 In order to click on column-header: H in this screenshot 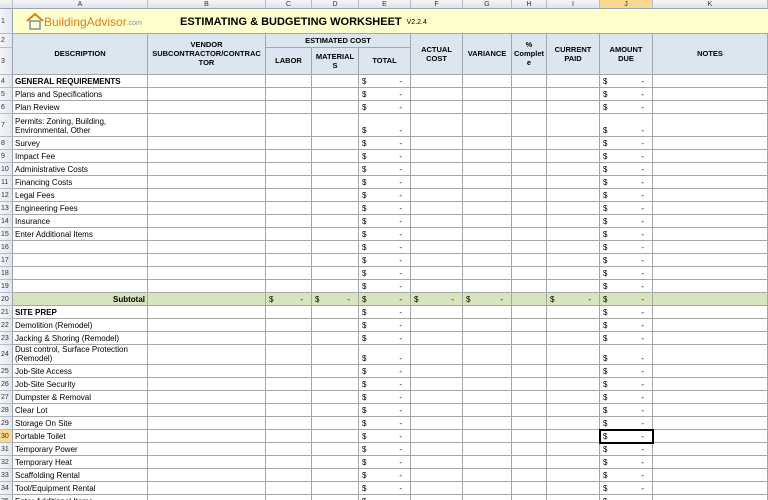, I will do `click(529, 4)`.